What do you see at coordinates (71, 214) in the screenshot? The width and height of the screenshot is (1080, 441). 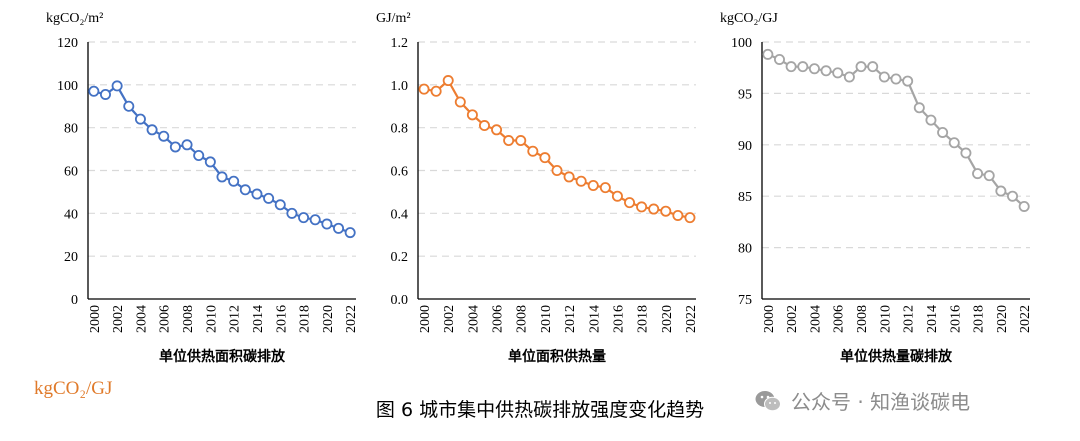 I see `y-tick-label: 40` at bounding box center [71, 214].